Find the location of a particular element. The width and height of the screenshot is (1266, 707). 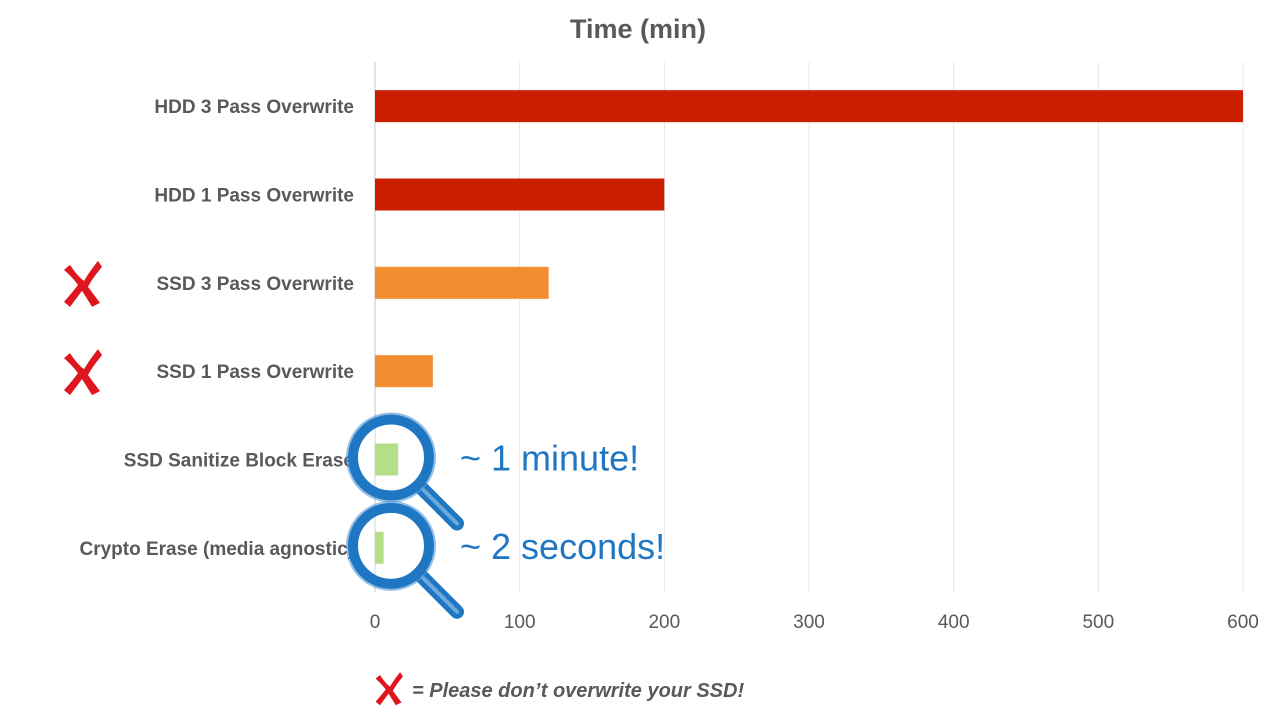

legend-cross-mark-icon is located at coordinates (389, 688).